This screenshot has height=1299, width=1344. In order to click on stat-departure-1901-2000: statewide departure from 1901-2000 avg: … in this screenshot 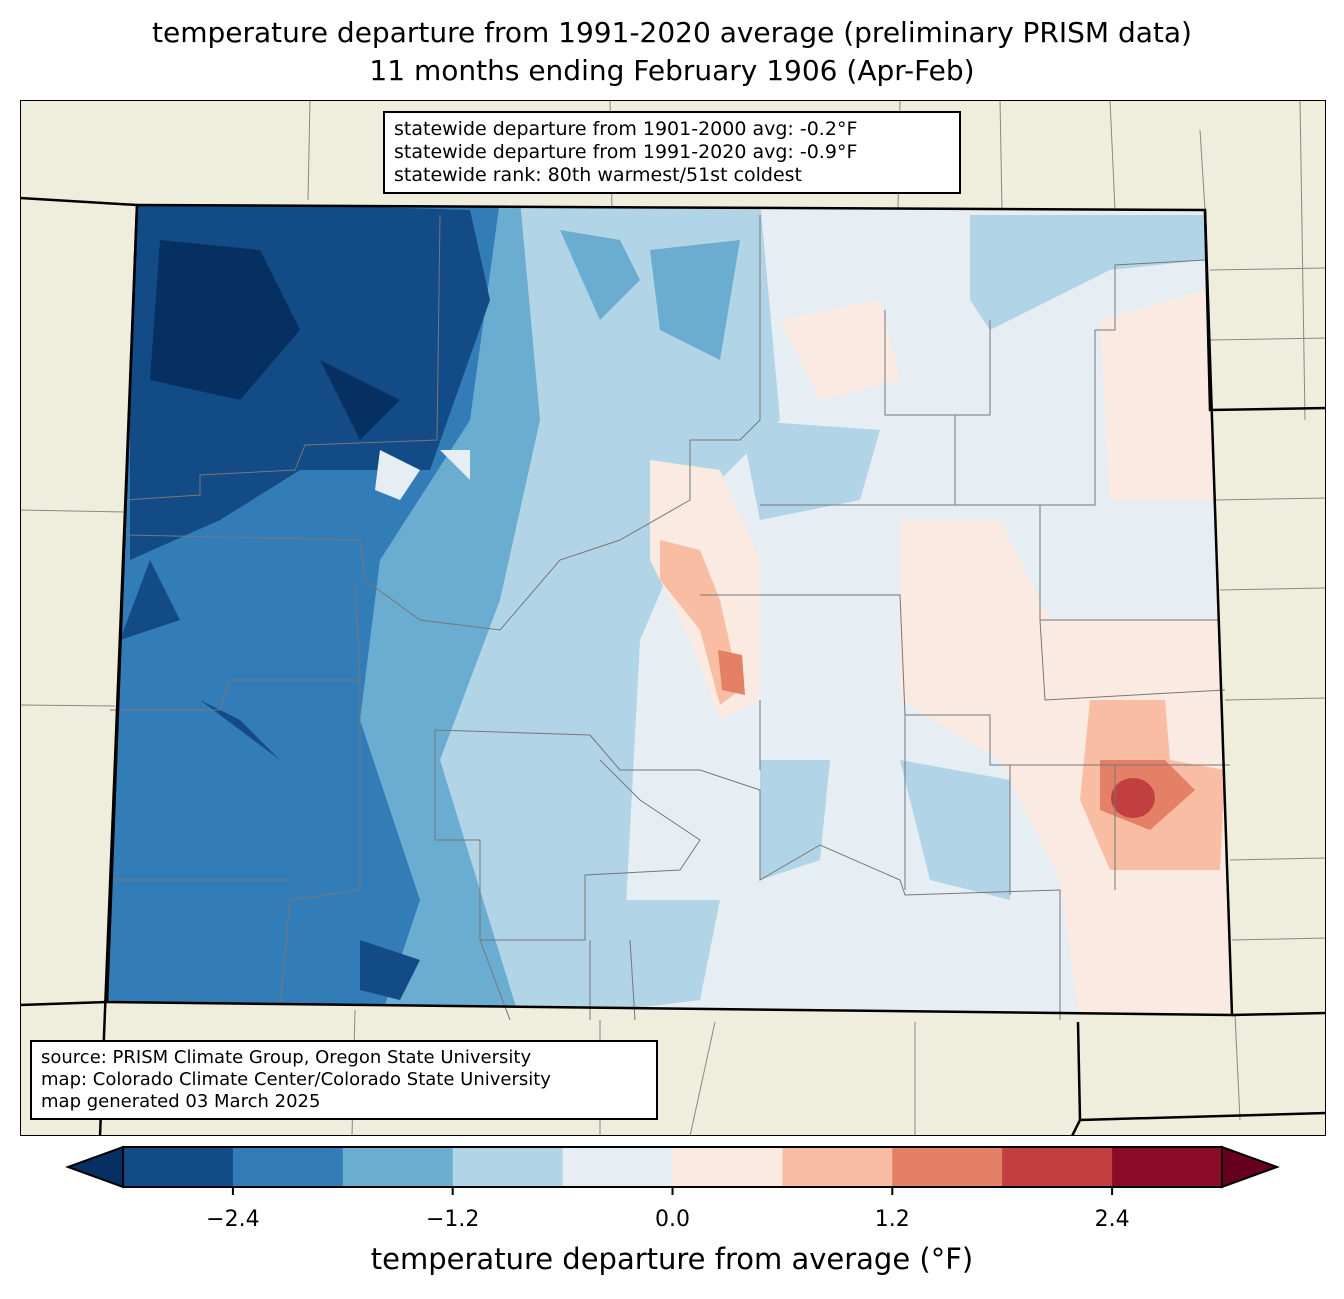, I will do `click(626, 129)`.